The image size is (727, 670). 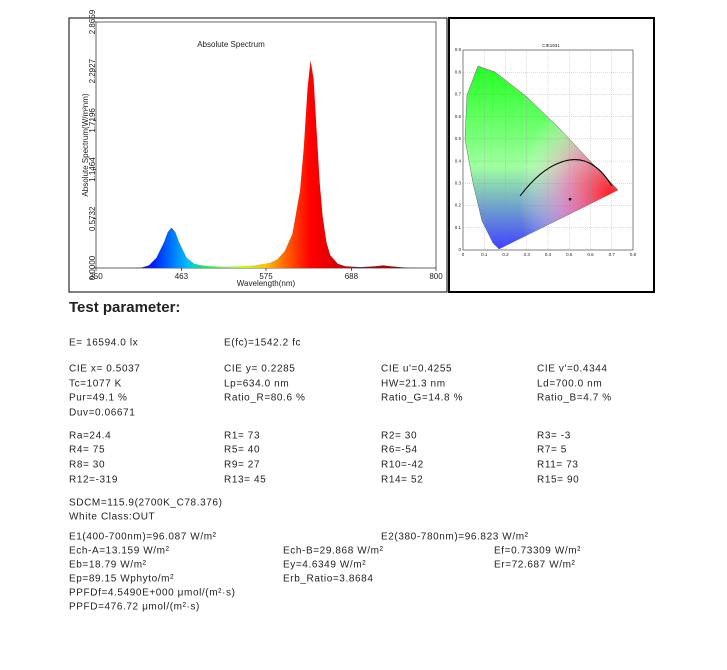 What do you see at coordinates (95, 384) in the screenshot?
I see `colorimetry-value: Tc=1077 K` at bounding box center [95, 384].